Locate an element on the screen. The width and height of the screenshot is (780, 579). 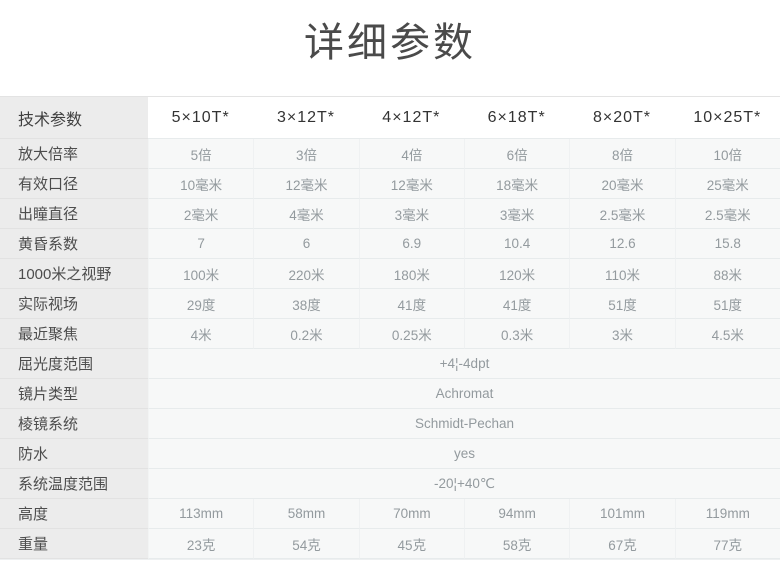
spec-value-span: -20¦+40℃ is located at coordinates (464, 484).